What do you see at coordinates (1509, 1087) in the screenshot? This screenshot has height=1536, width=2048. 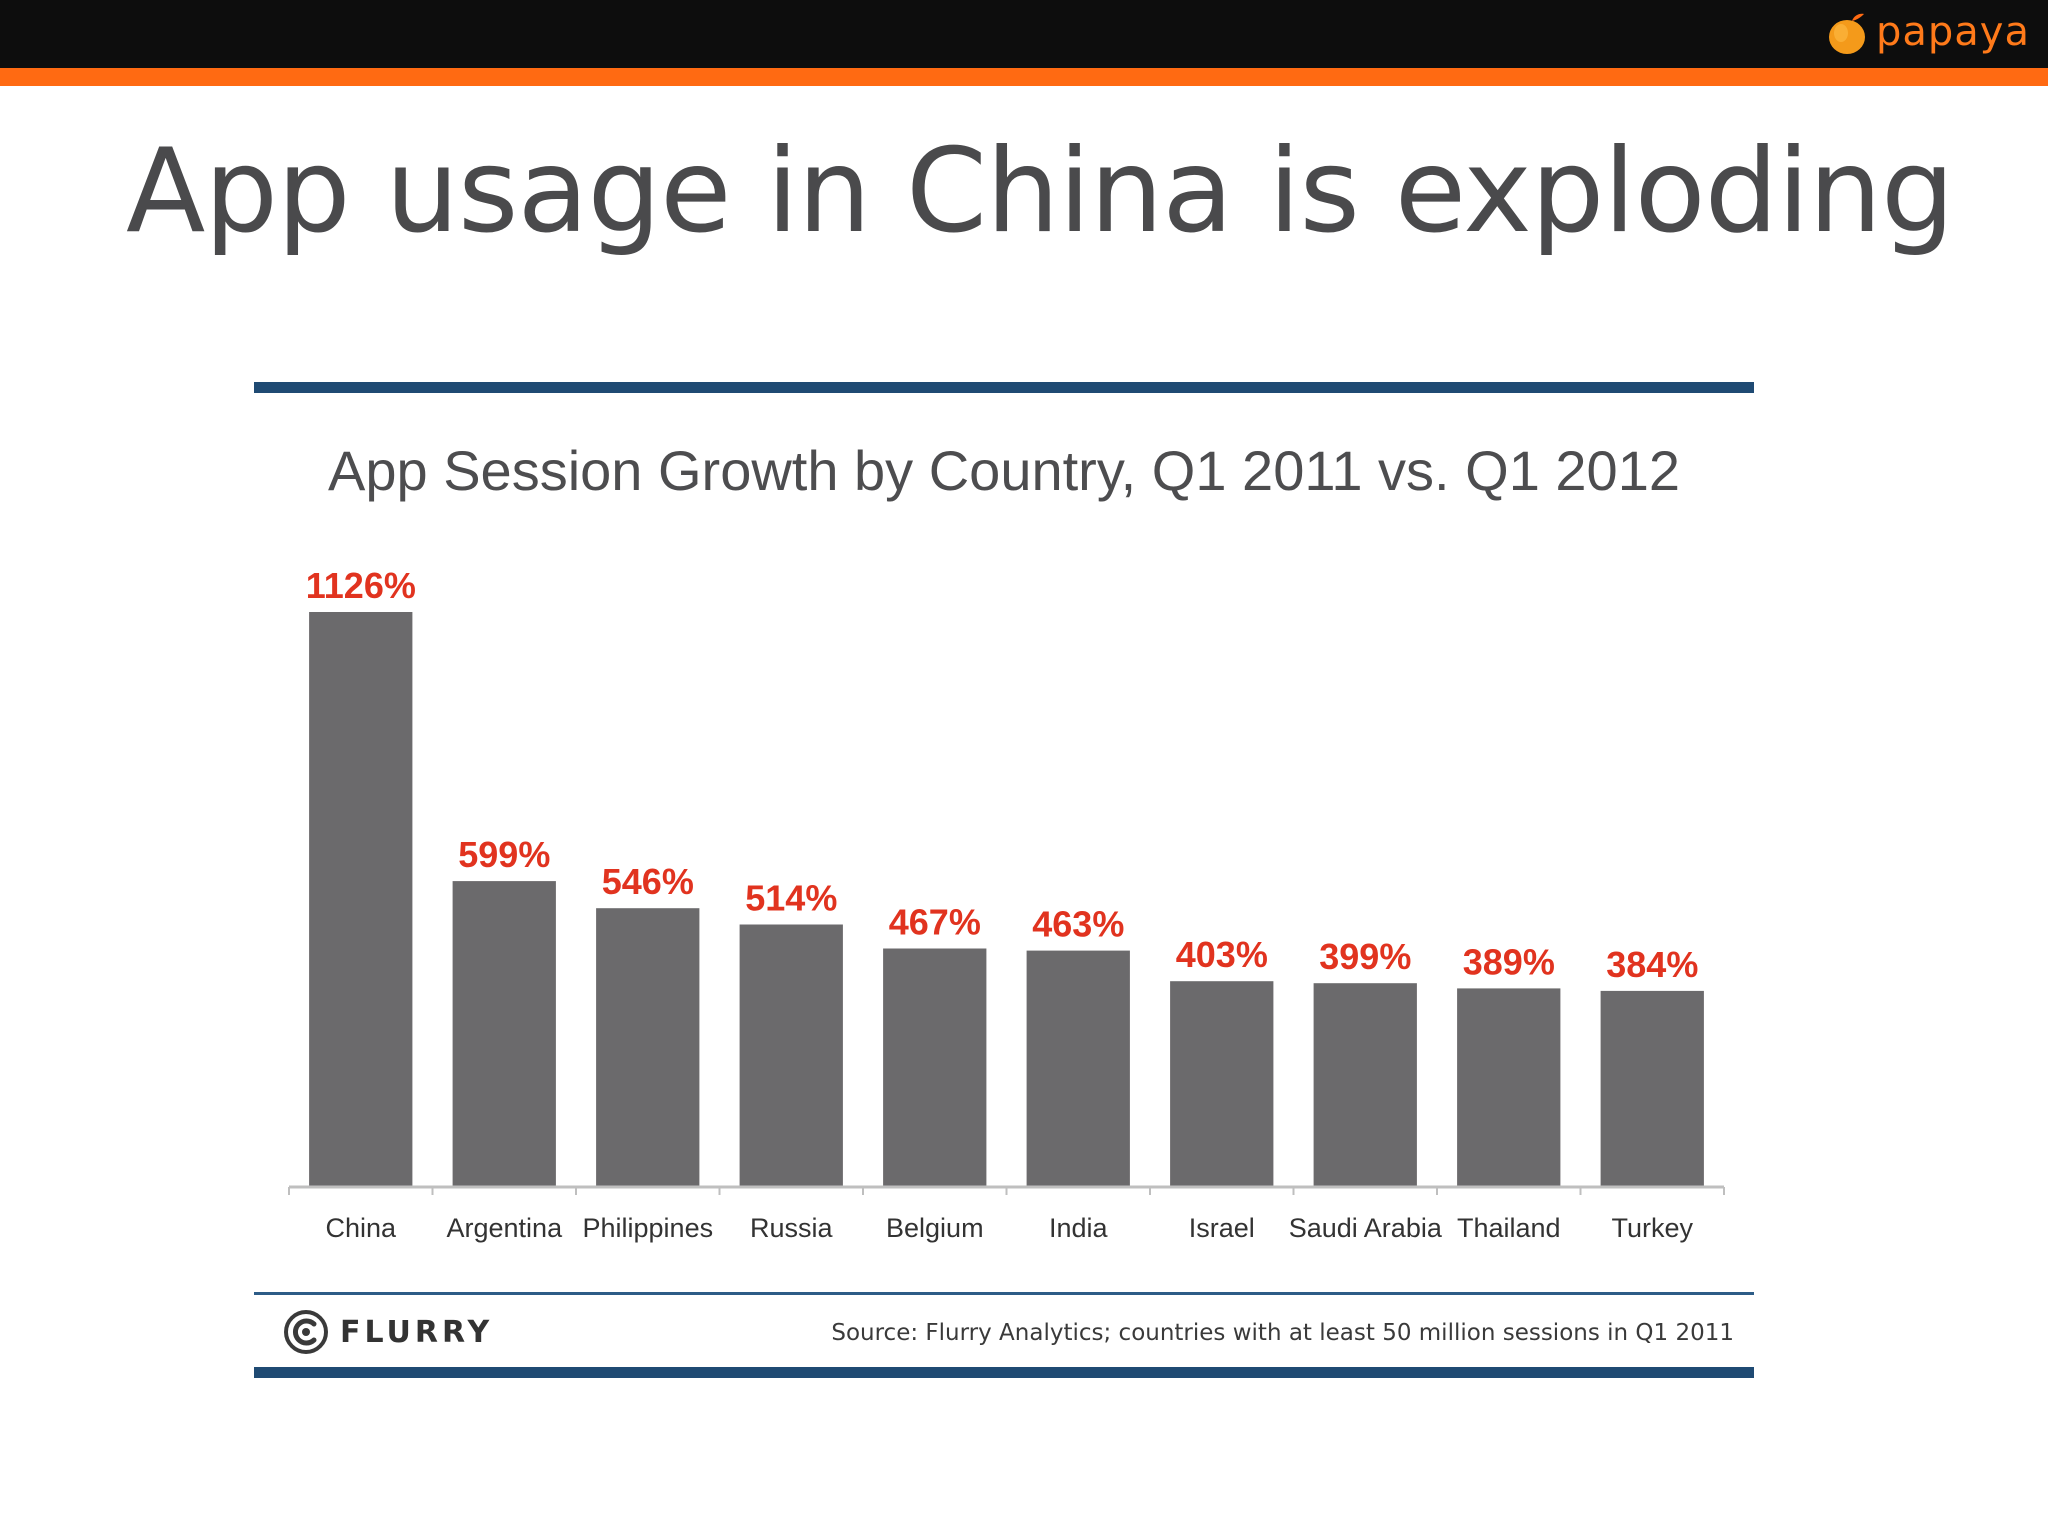 I see `bar-thailand` at bounding box center [1509, 1087].